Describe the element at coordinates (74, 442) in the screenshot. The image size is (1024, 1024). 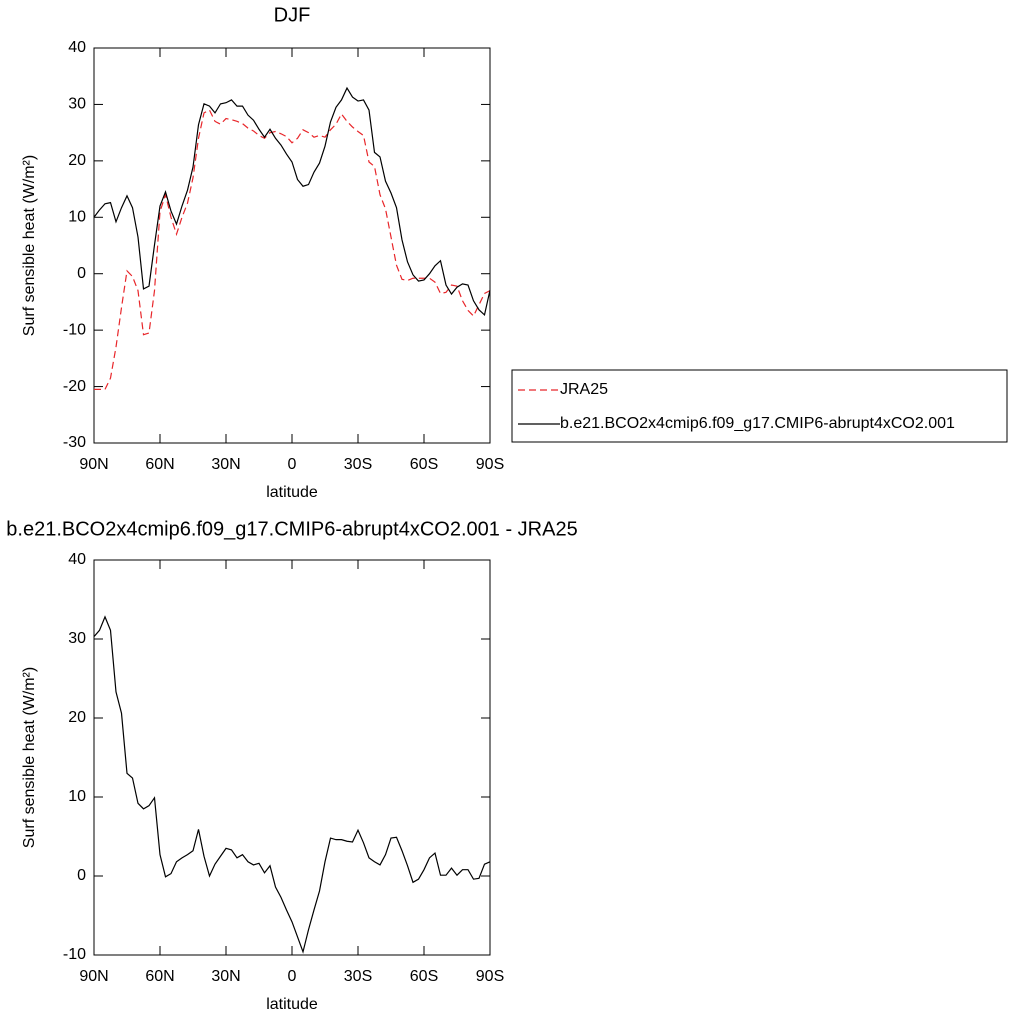
I see `y-tick-label: -30` at that location.